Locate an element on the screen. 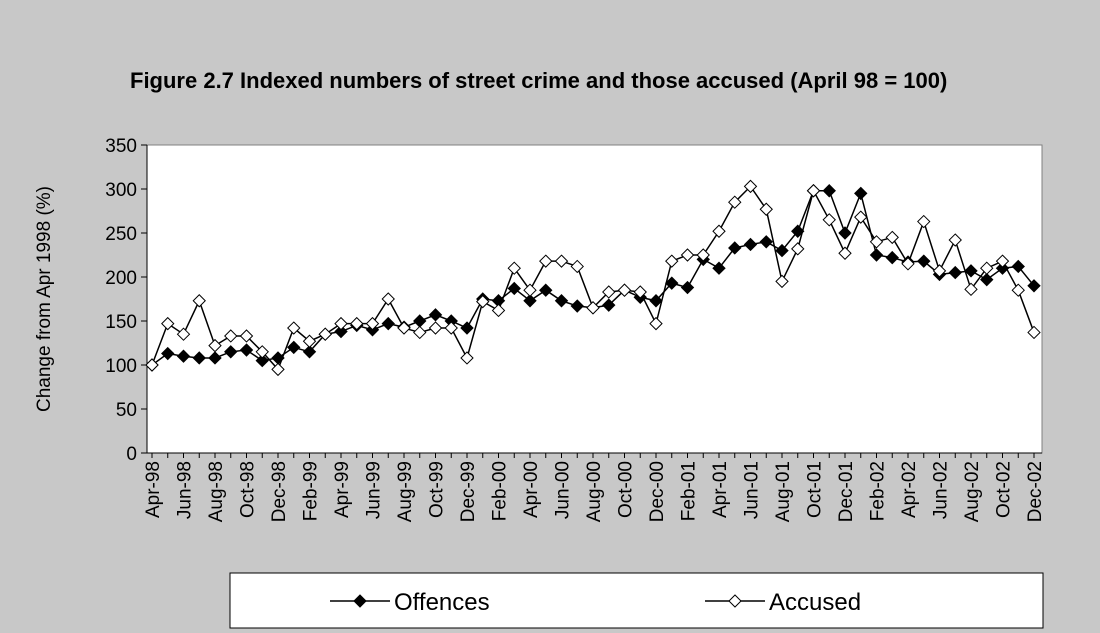 Image resolution: width=1100 pixels, height=633 pixels. legend-label: Accused is located at coordinates (815, 602).